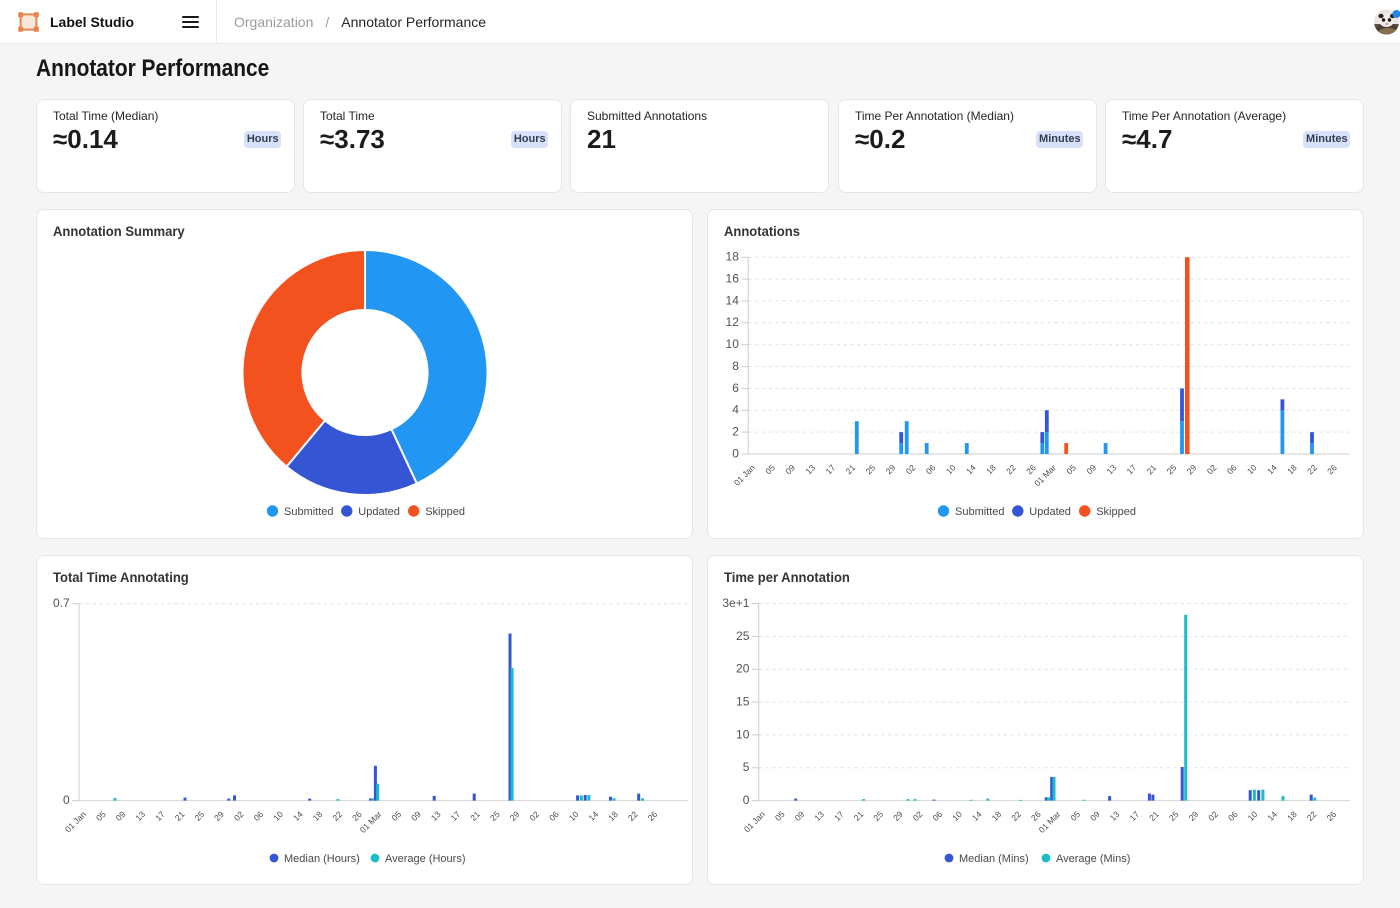 The width and height of the screenshot is (1400, 908). I want to click on svg-text: Submitted, so click(980, 512).